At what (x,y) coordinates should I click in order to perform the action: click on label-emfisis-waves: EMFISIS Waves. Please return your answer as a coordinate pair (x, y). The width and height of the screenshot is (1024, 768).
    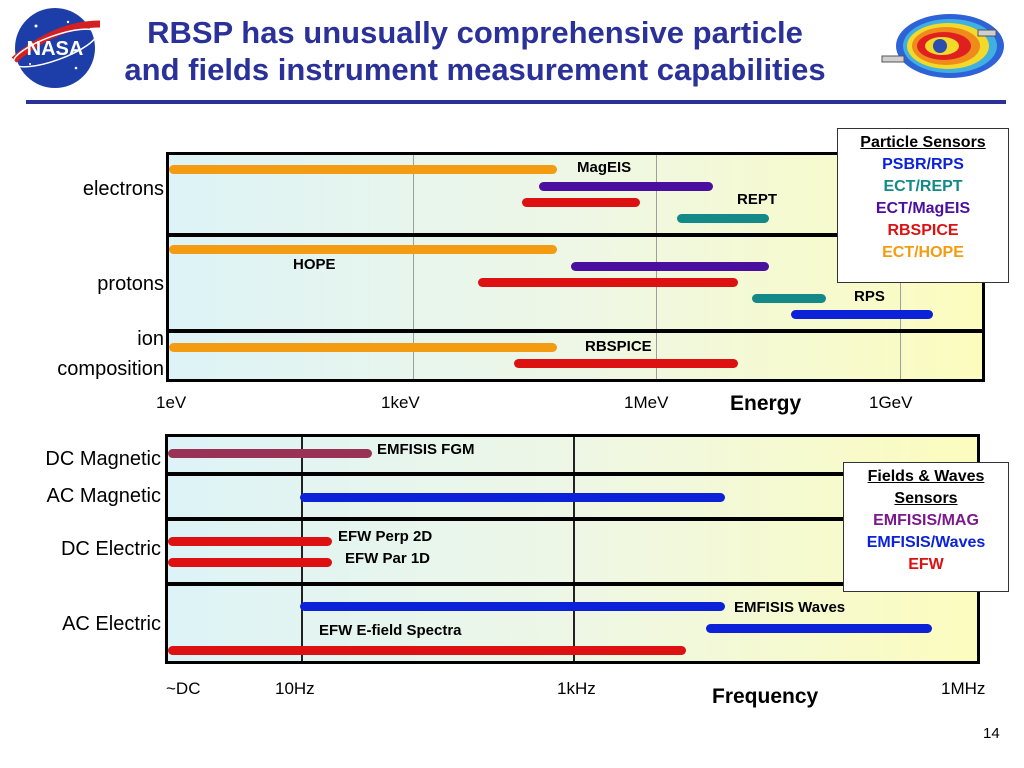
    Looking at the image, I should click on (790, 607).